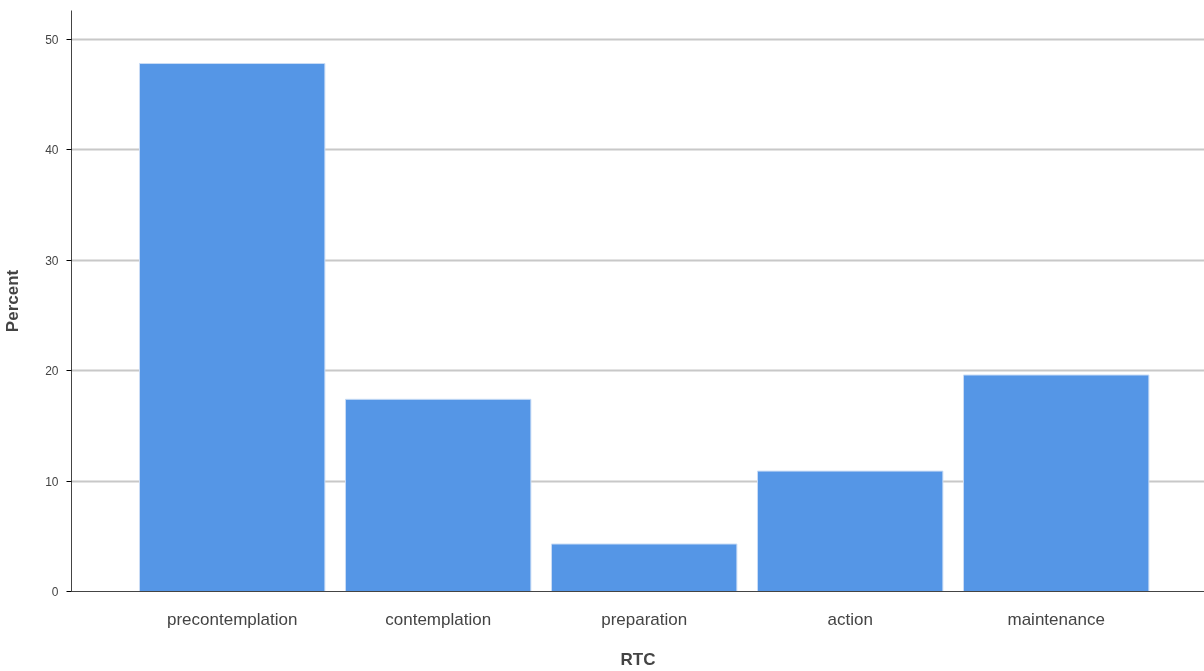 The width and height of the screenshot is (1204, 671). I want to click on x-tick-label: action, so click(850, 619).